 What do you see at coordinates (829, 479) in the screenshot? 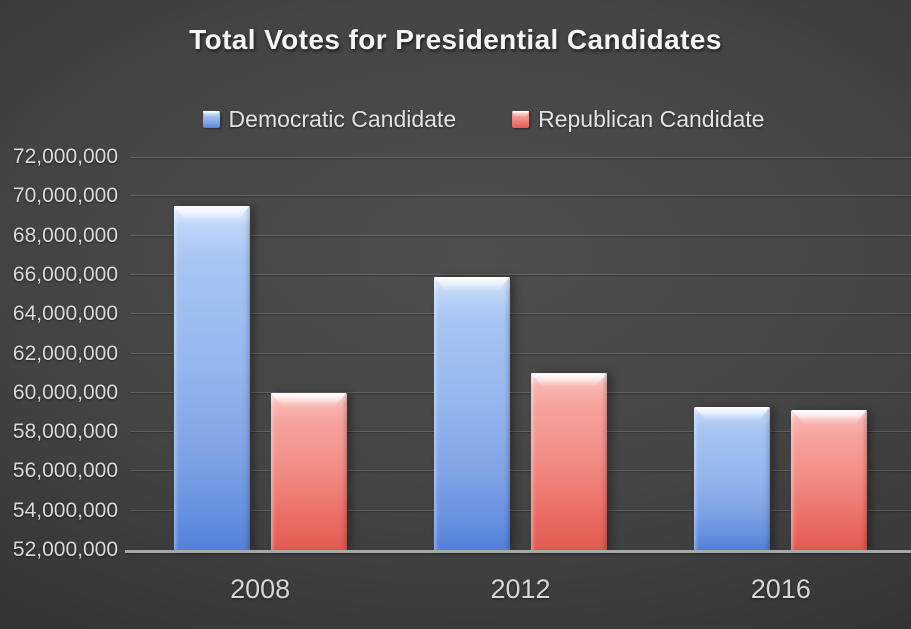
I see `bar-republican-2016` at bounding box center [829, 479].